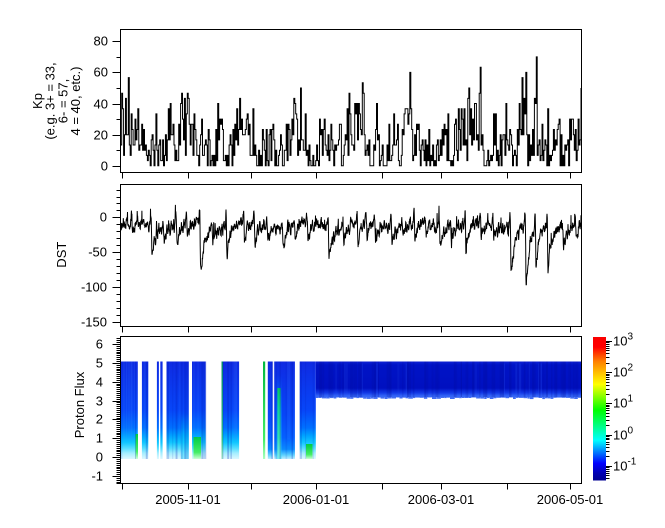 The image size is (665, 528). Describe the element at coordinates (99, 344) in the screenshot. I see `svg-text: 6` at that location.